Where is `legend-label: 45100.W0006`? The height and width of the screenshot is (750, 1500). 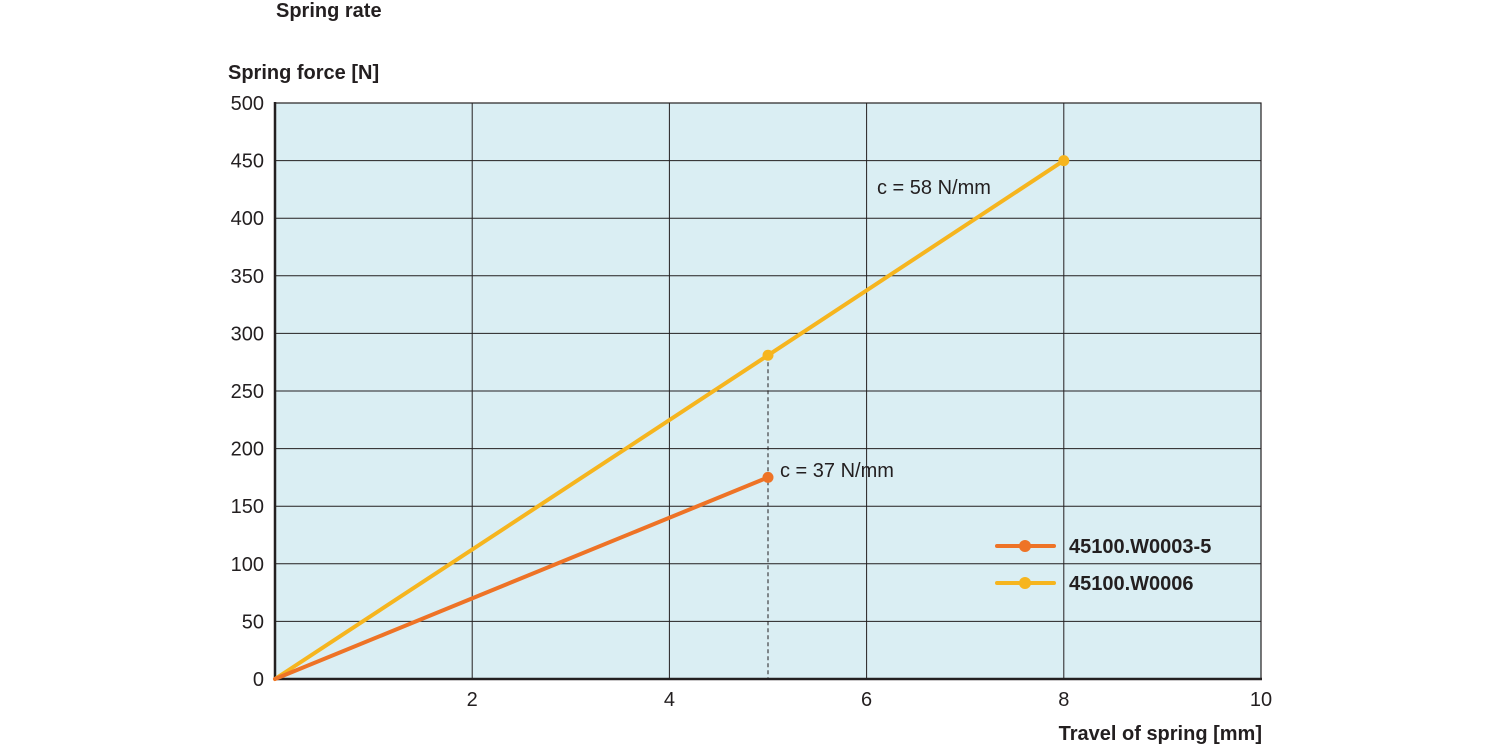 legend-label: 45100.W0006 is located at coordinates (1131, 584).